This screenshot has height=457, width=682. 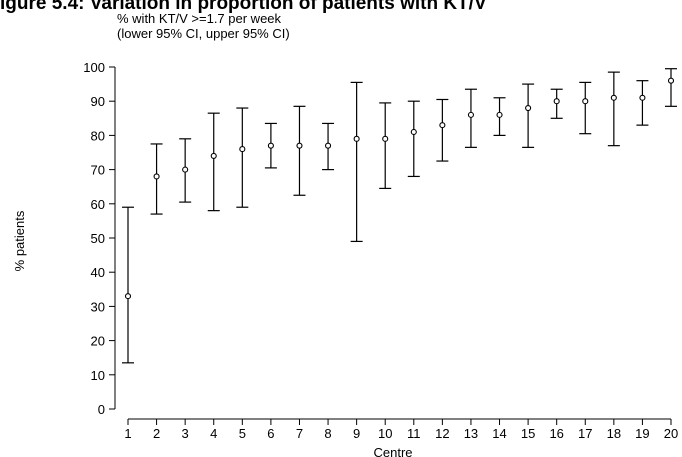 What do you see at coordinates (471, 433) in the screenshot?
I see `x-tick-label: 13` at bounding box center [471, 433].